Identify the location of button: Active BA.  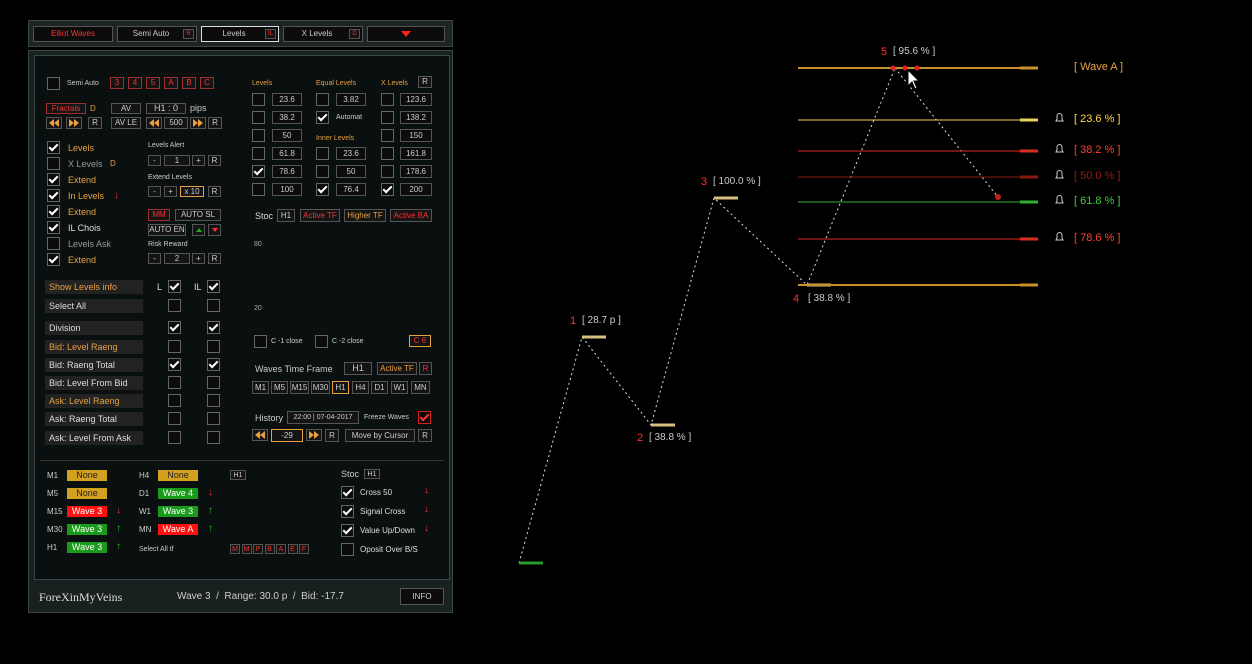
(411, 215).